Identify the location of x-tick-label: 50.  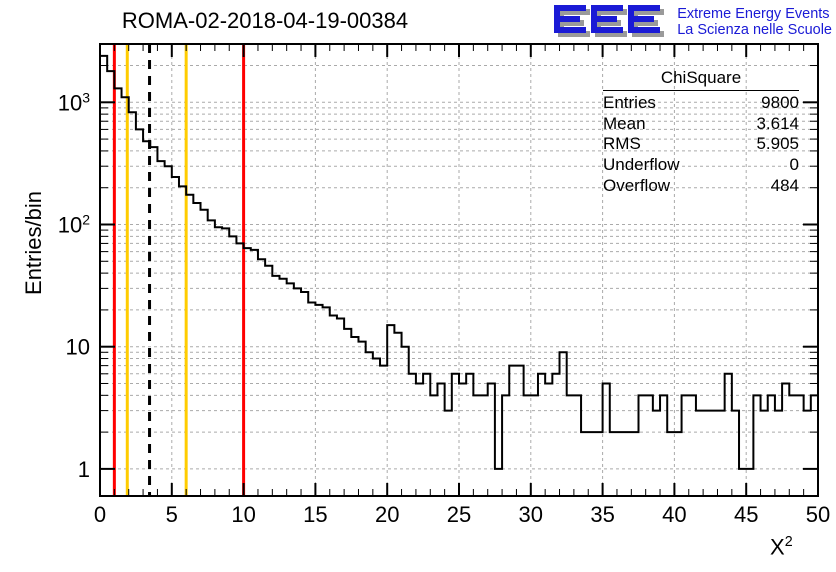
(818, 514).